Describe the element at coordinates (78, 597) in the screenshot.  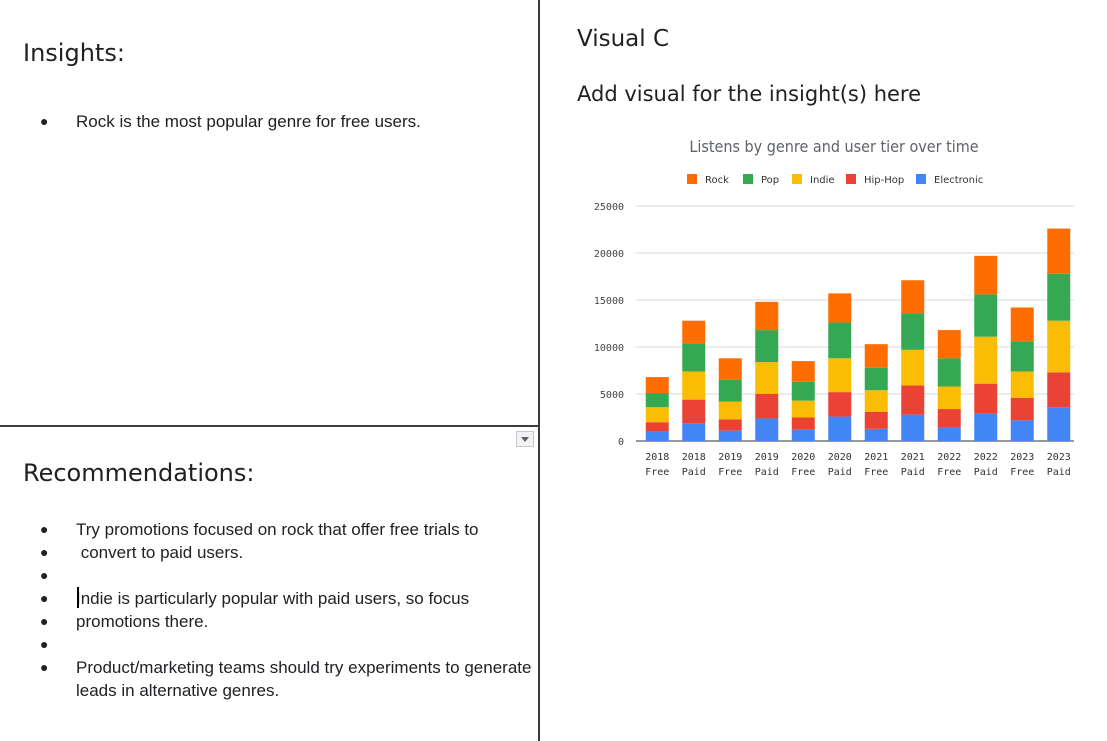
I see `text-cursor` at that location.